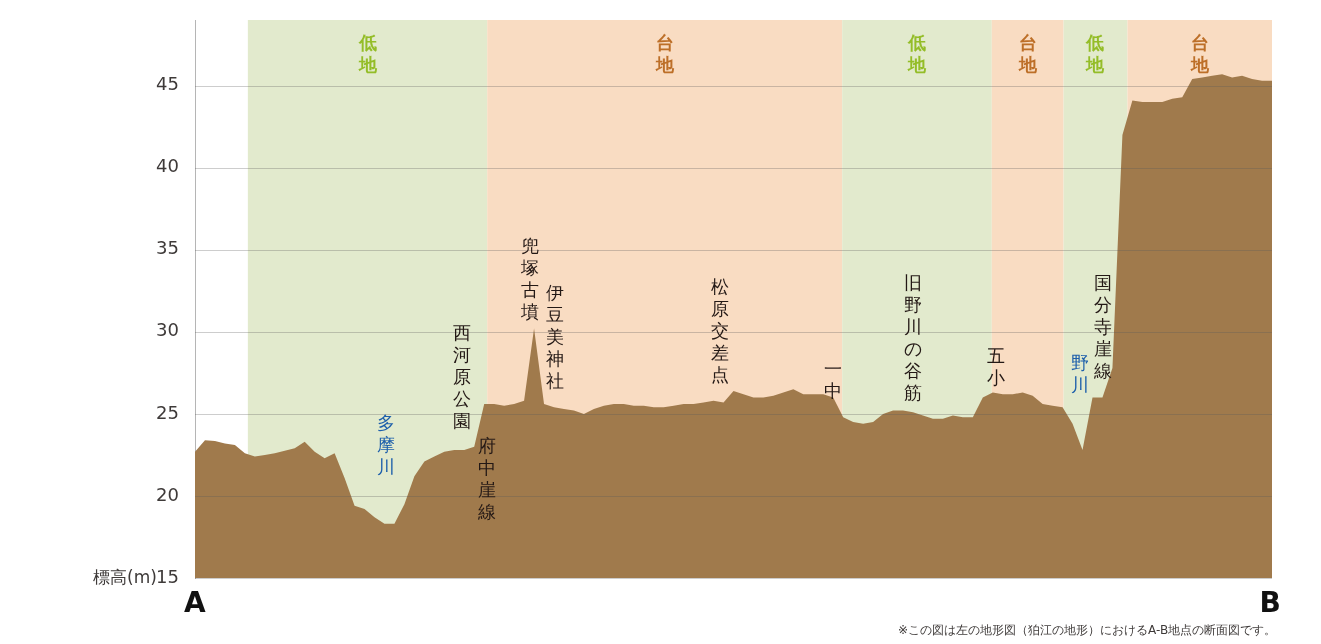  What do you see at coordinates (167, 412) in the screenshot?
I see `y-tick-label: 25` at bounding box center [167, 412].